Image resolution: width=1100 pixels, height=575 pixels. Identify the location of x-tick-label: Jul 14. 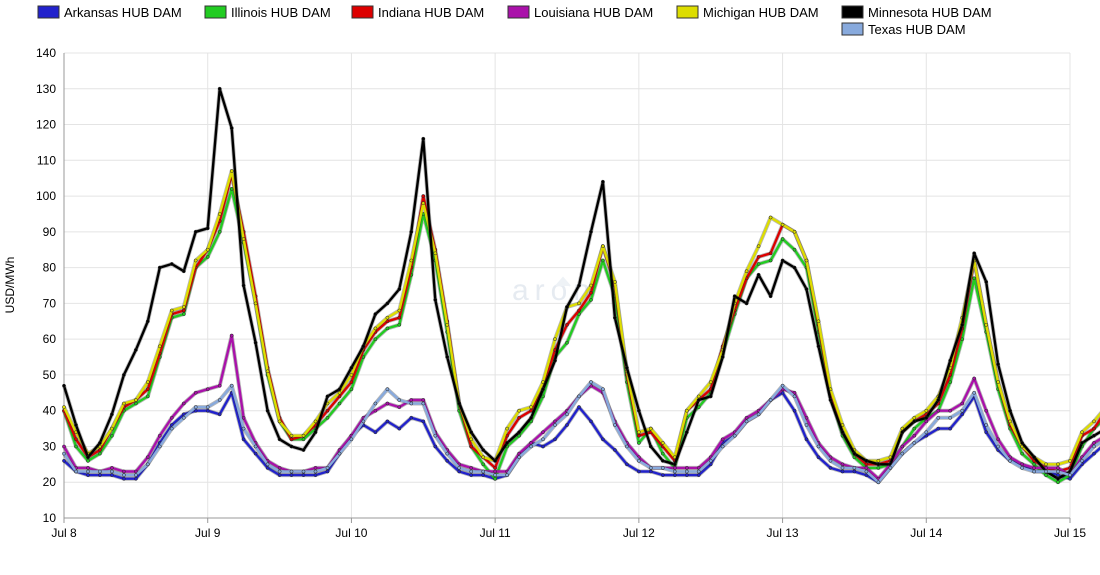
(926, 533).